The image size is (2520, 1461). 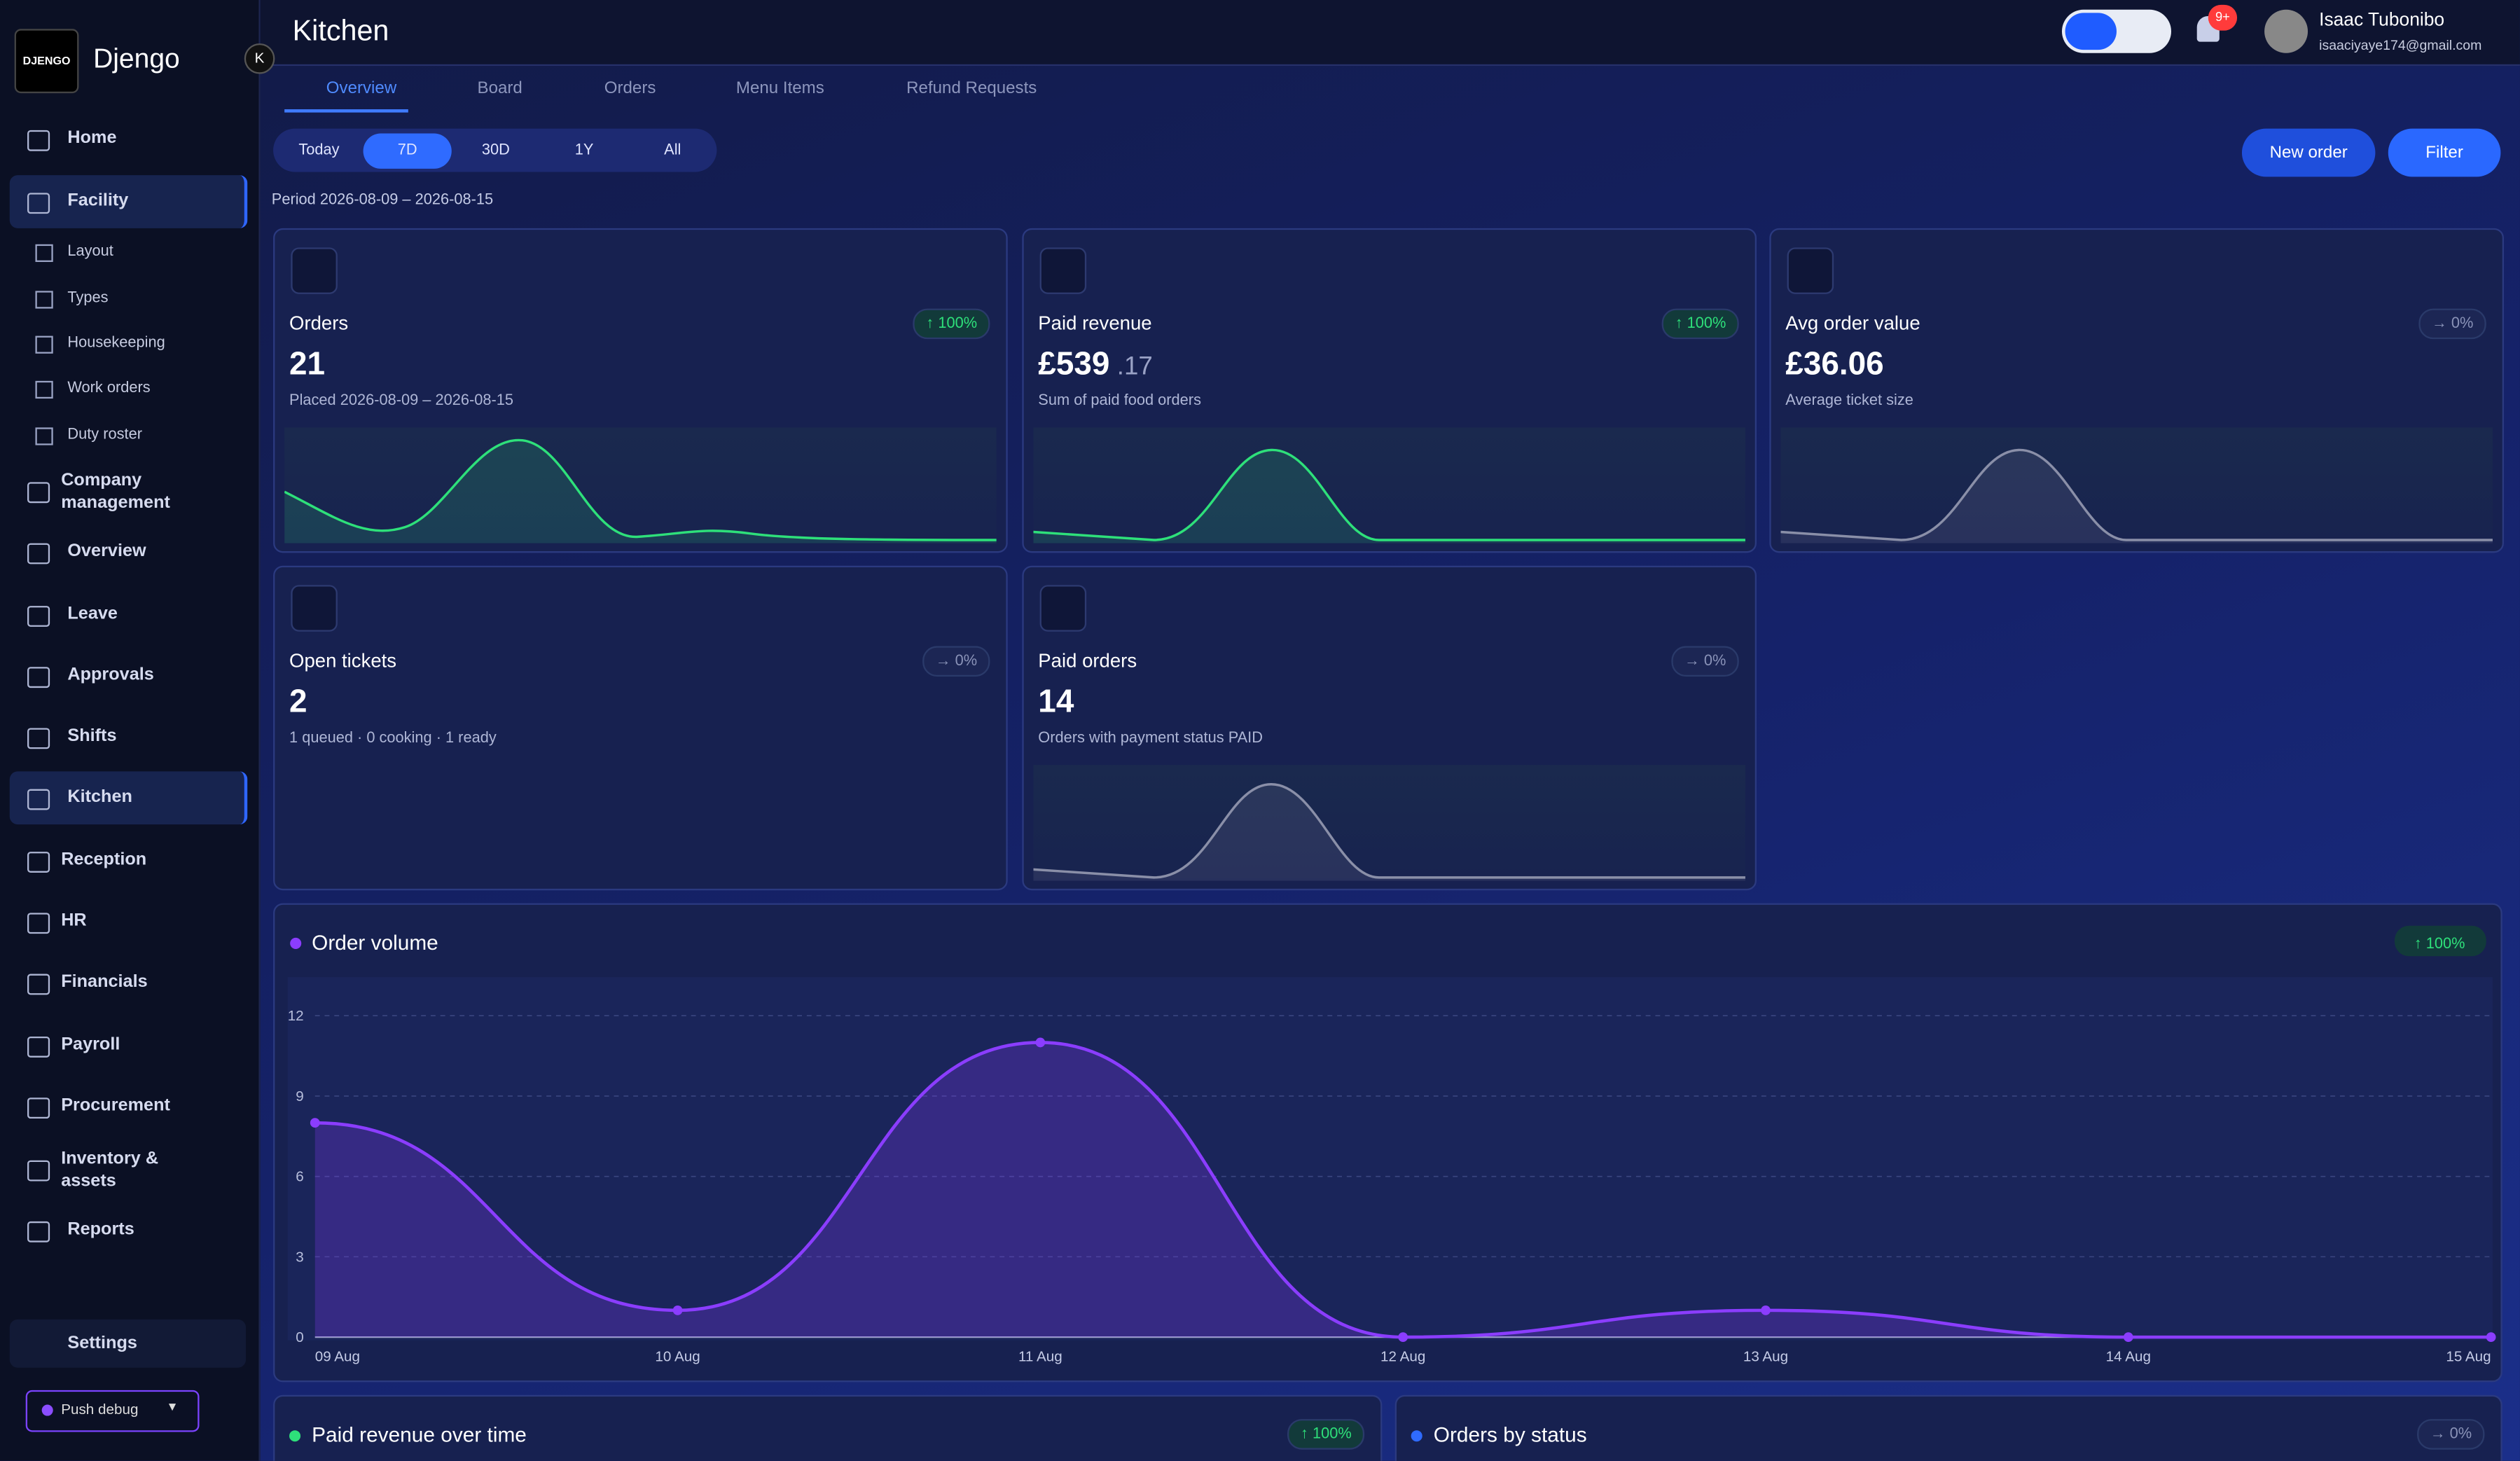 What do you see at coordinates (110, 675) in the screenshot?
I see `nav-item: Approvals` at bounding box center [110, 675].